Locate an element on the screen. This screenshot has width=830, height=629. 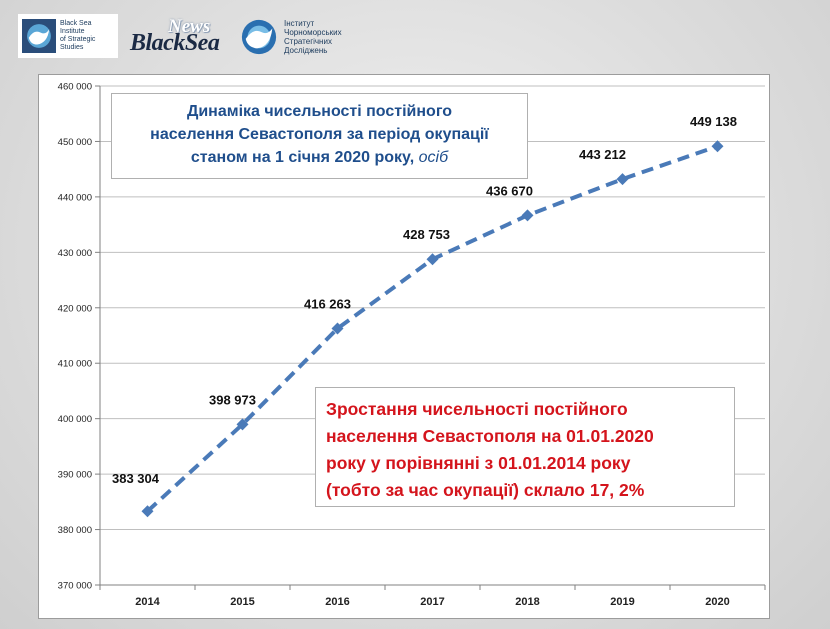
data-label: 416 263 is located at coordinates (327, 303).